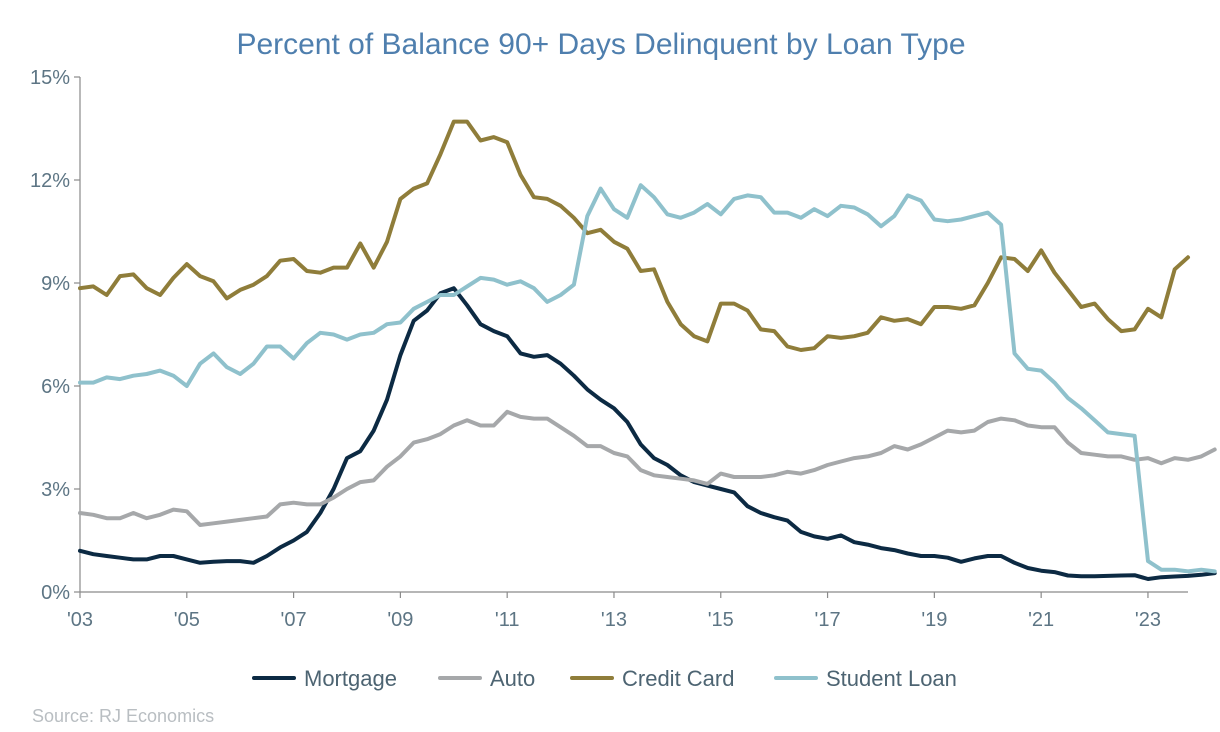 This screenshot has width=1220, height=732. I want to click on x-tick-label: '11, so click(507, 620).